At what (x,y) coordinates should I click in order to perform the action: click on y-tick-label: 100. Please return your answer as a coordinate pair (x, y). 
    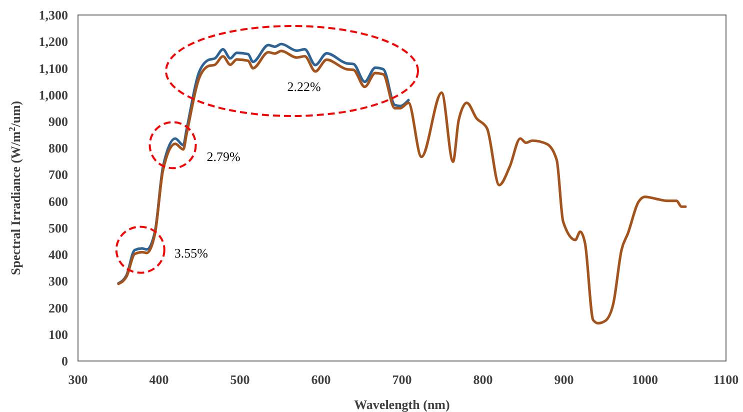
    Looking at the image, I should click on (58, 334).